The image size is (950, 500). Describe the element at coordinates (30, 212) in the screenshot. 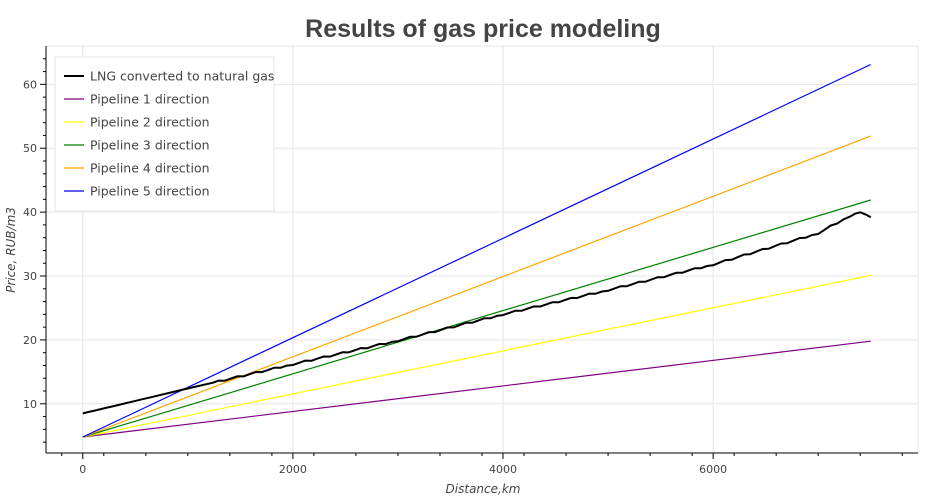

I see `y-tick-label: 40` at that location.